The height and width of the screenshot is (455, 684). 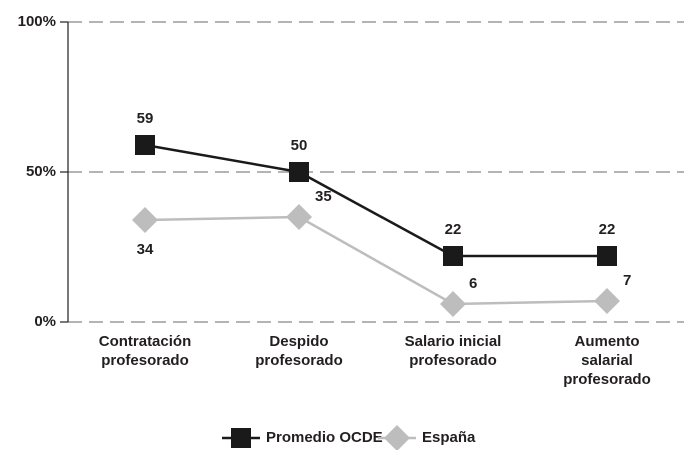 What do you see at coordinates (473, 283) in the screenshot?
I see `data-label: 6` at bounding box center [473, 283].